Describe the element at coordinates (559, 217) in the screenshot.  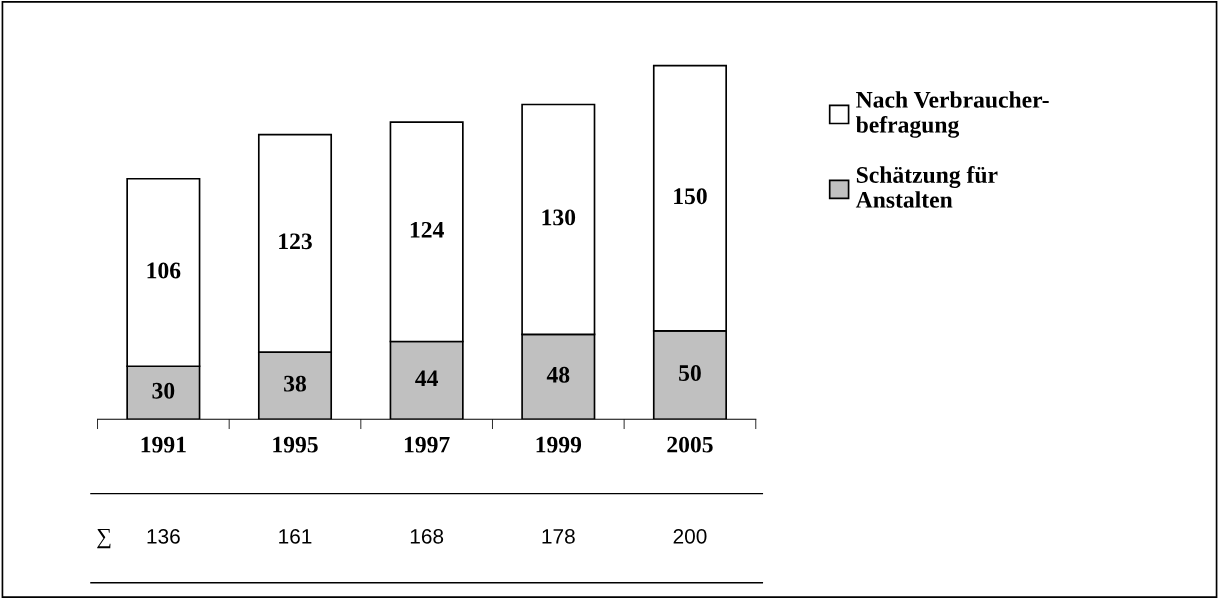
I see `data-label: 130` at that location.